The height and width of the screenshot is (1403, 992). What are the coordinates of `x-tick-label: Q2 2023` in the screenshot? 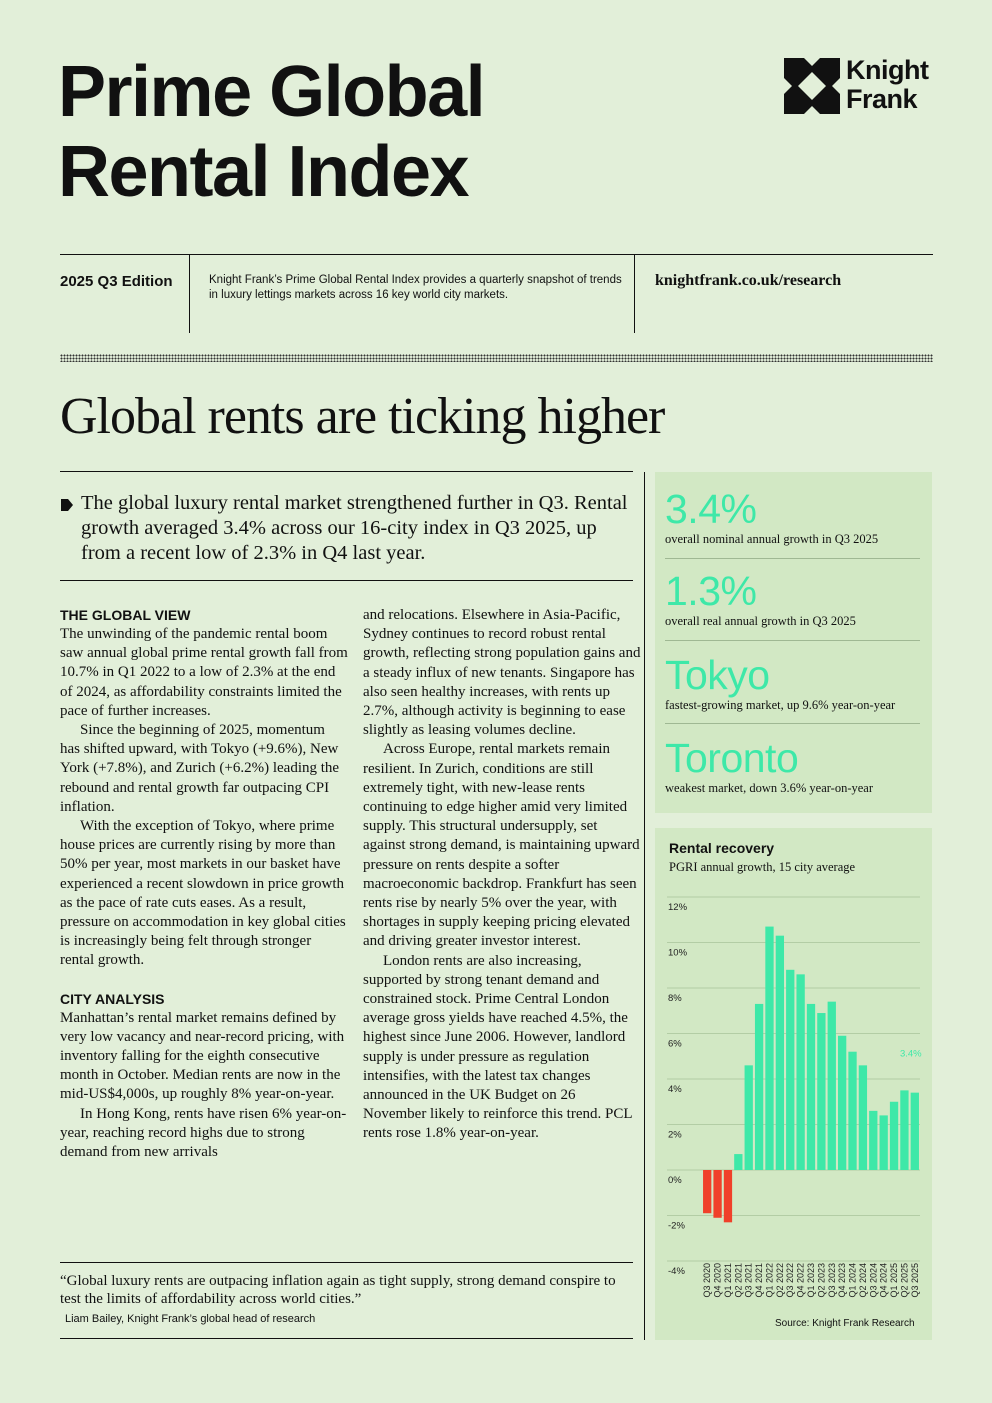 It's located at (821, 1280).